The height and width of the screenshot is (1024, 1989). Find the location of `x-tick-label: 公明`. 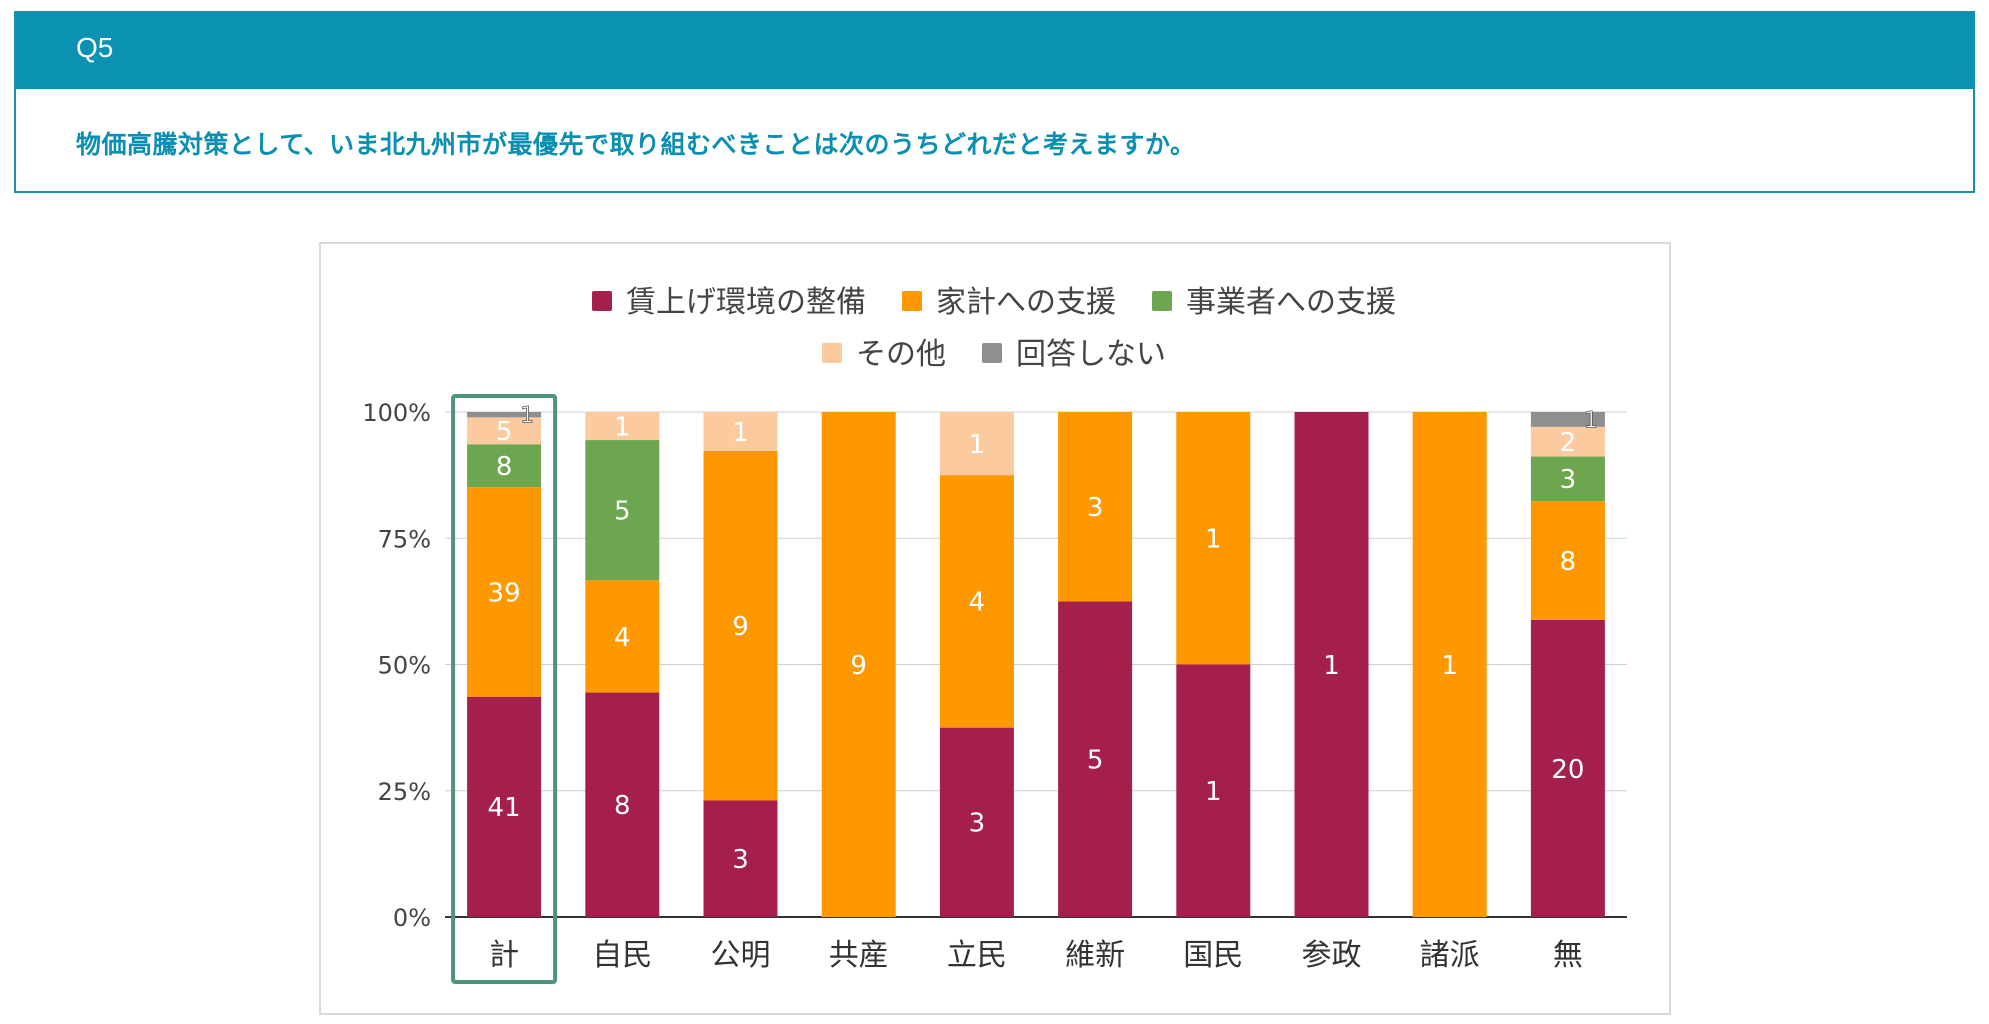

x-tick-label: 公明 is located at coordinates (741, 955).